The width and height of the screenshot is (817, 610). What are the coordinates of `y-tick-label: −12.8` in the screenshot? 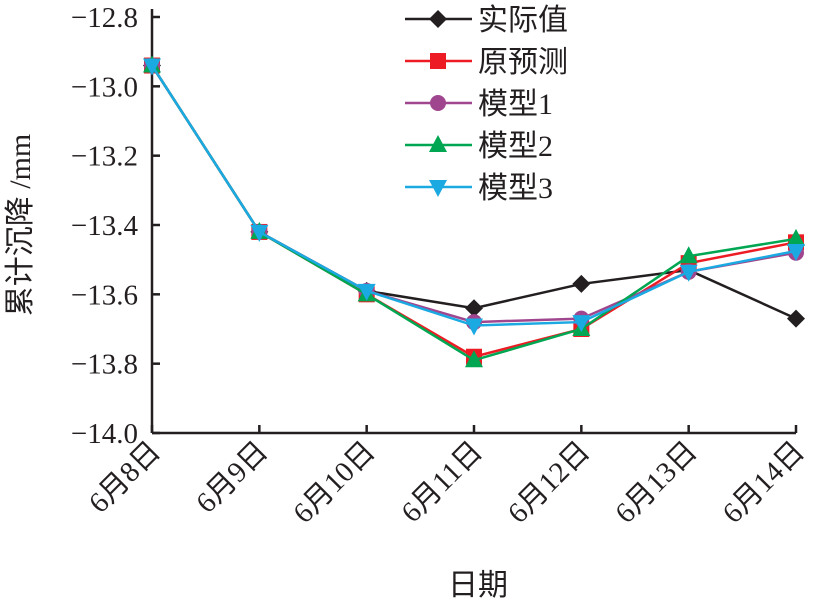 It's located at (104, 18).